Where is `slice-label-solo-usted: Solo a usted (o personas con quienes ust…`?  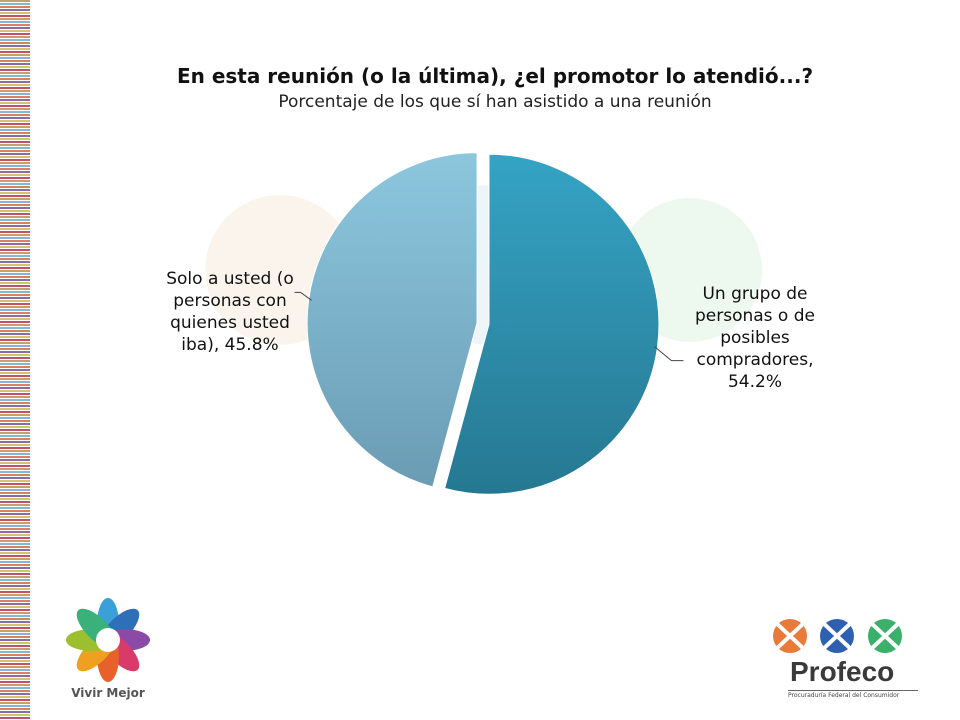
slice-label-solo-usted: Solo a usted (o personas con quienes ust… is located at coordinates (230, 312).